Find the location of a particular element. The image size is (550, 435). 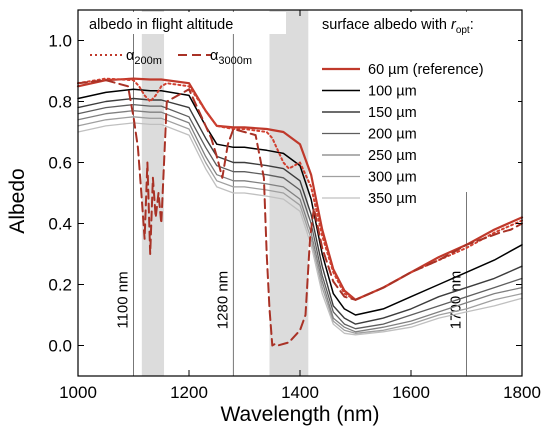

surface-legend-label-0: 60 µm (reference) is located at coordinates (426, 70).